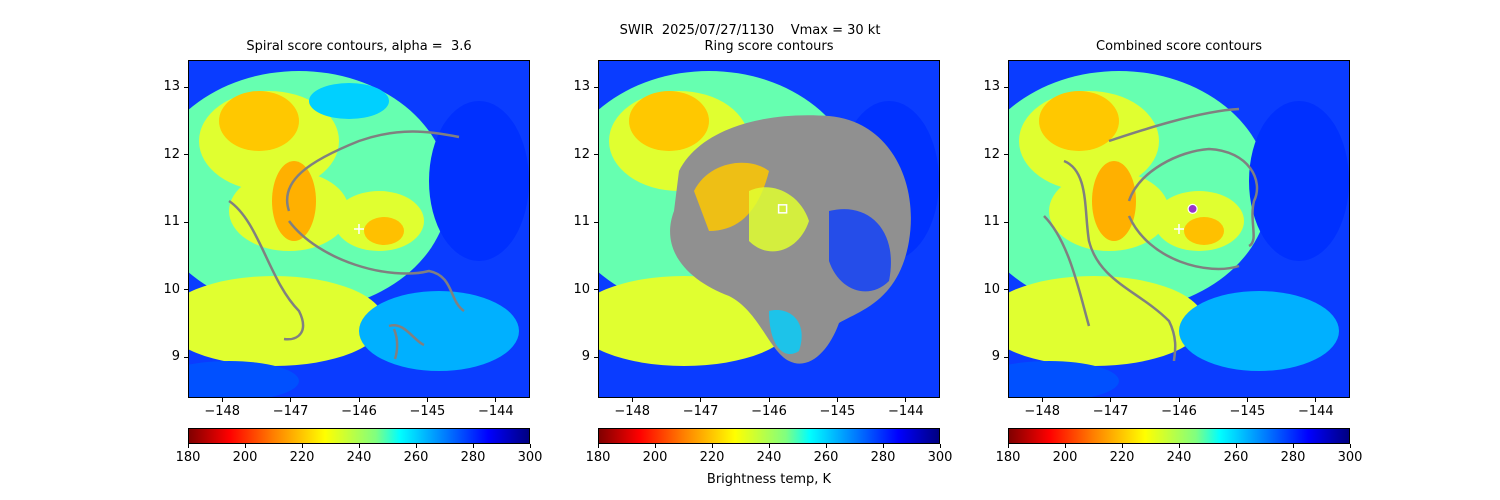  What do you see at coordinates (769, 46) in the screenshot?
I see `panel-title-ring: Ring score contours` at bounding box center [769, 46].